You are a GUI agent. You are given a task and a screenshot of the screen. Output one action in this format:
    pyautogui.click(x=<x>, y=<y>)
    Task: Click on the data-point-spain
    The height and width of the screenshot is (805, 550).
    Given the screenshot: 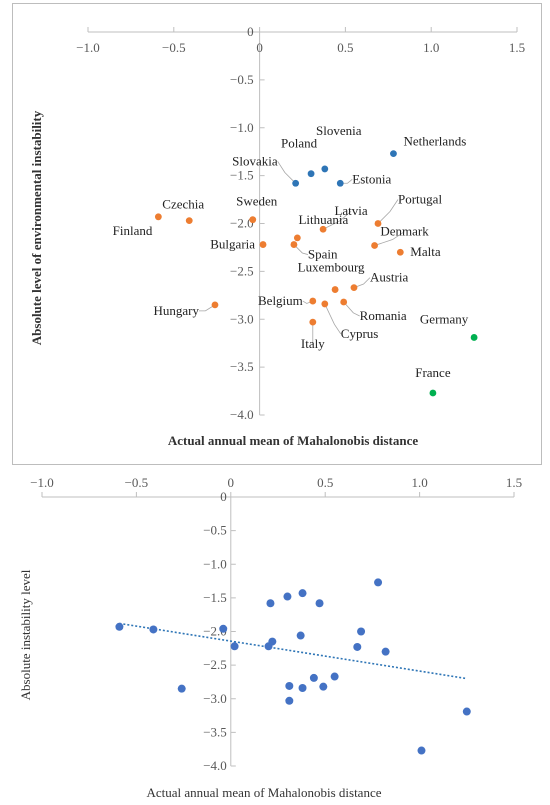 What is the action you would take?
    pyautogui.click(x=294, y=244)
    